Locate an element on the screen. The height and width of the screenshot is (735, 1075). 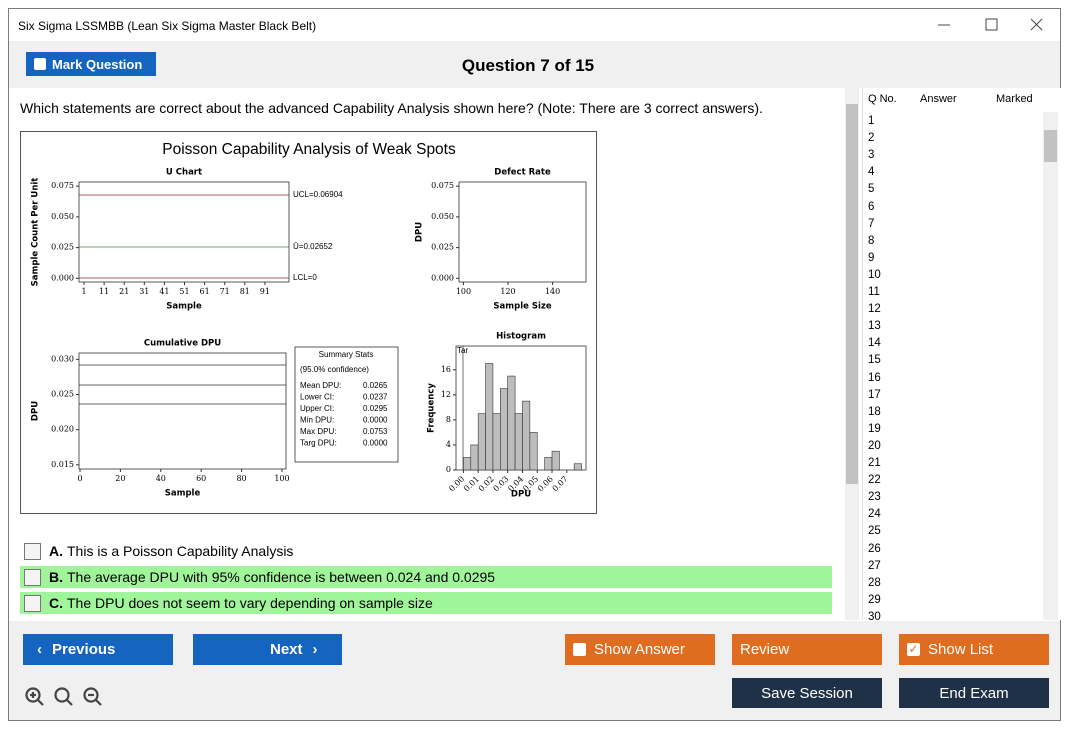
list-row: 22 is located at coordinates (874, 480).